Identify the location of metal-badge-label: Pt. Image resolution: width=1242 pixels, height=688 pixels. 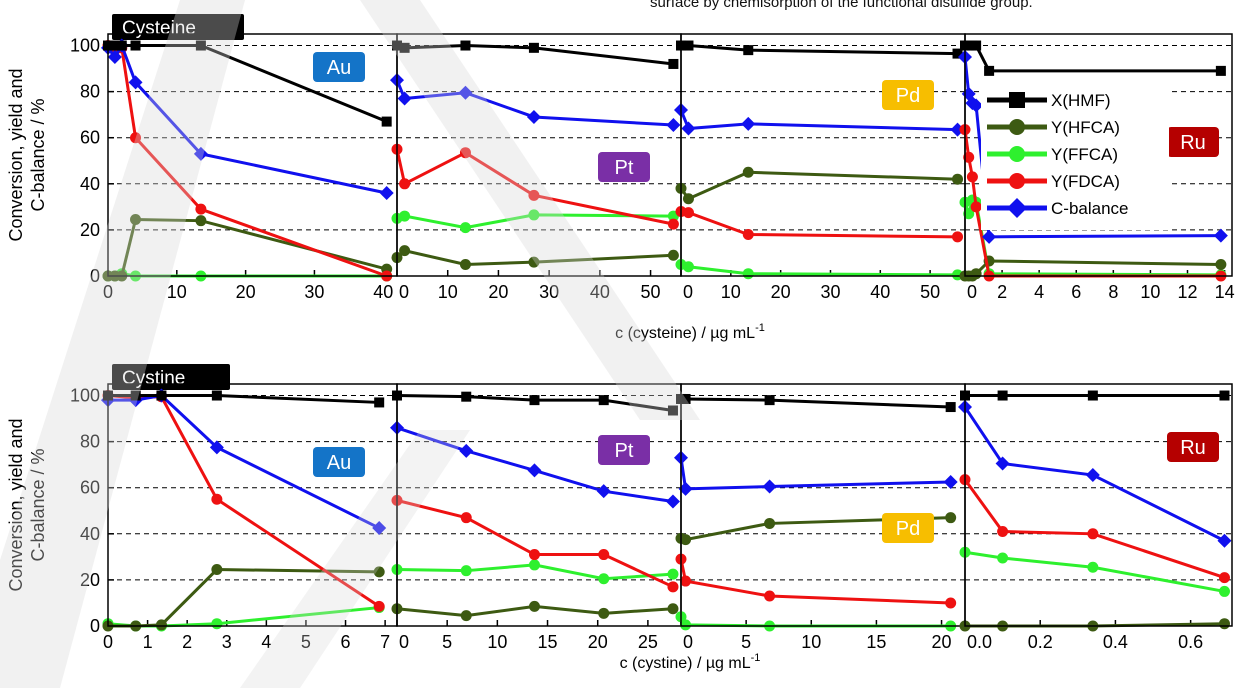
(624, 451).